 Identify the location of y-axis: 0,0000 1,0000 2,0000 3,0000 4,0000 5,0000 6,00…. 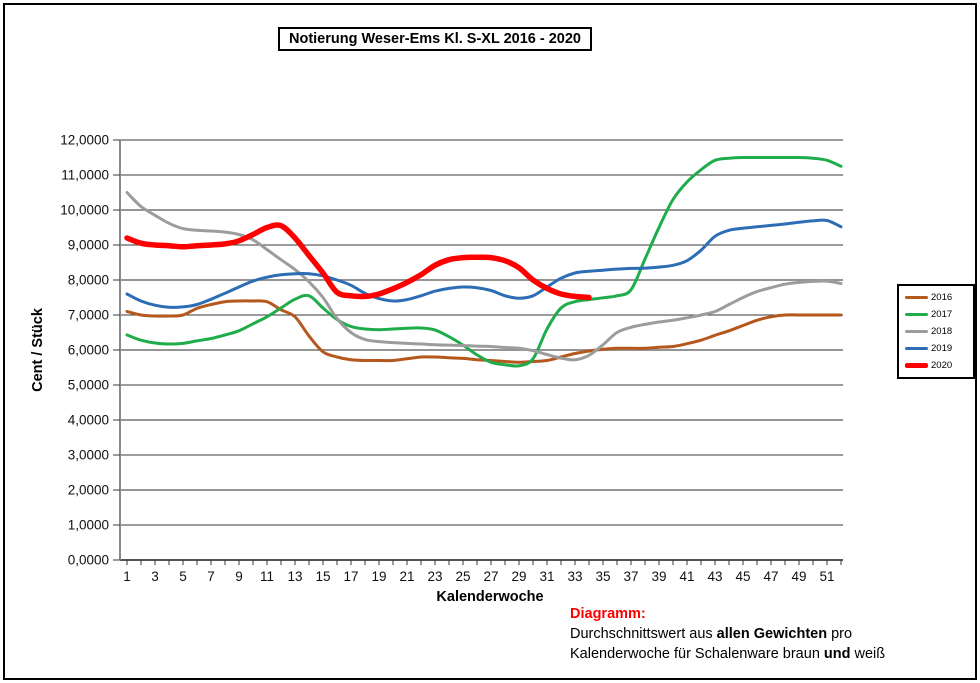
(90, 350).